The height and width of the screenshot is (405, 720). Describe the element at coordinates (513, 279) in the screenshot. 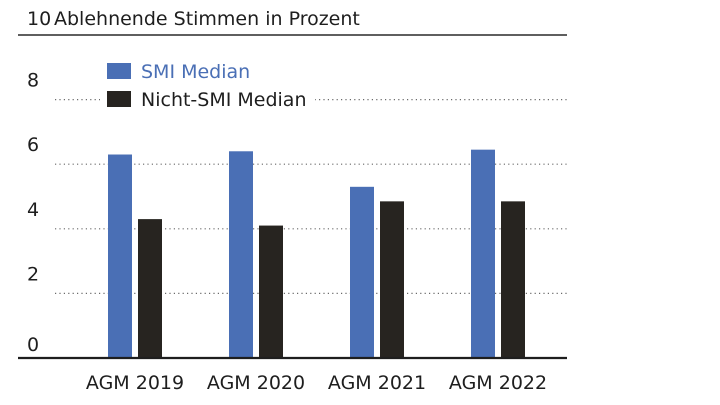

I see `bar-nicht-smi-agm-2022` at that location.